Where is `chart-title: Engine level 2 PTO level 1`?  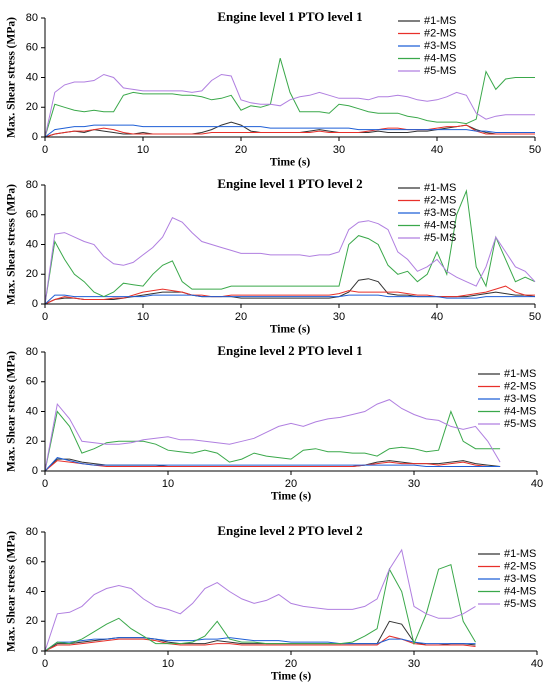
chart-title: Engine level 2 PTO level 1 is located at coordinates (289, 350).